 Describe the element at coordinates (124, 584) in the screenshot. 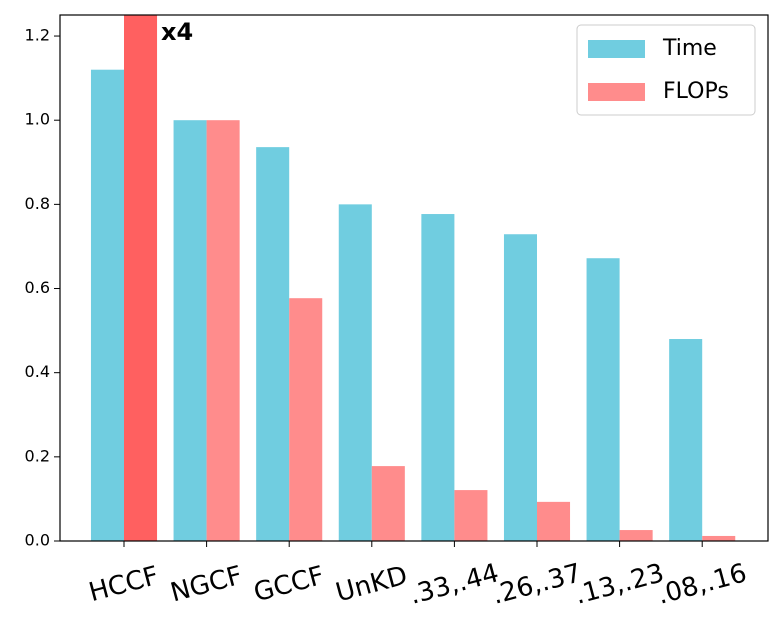

I see `x-tick-label: HCCF` at that location.